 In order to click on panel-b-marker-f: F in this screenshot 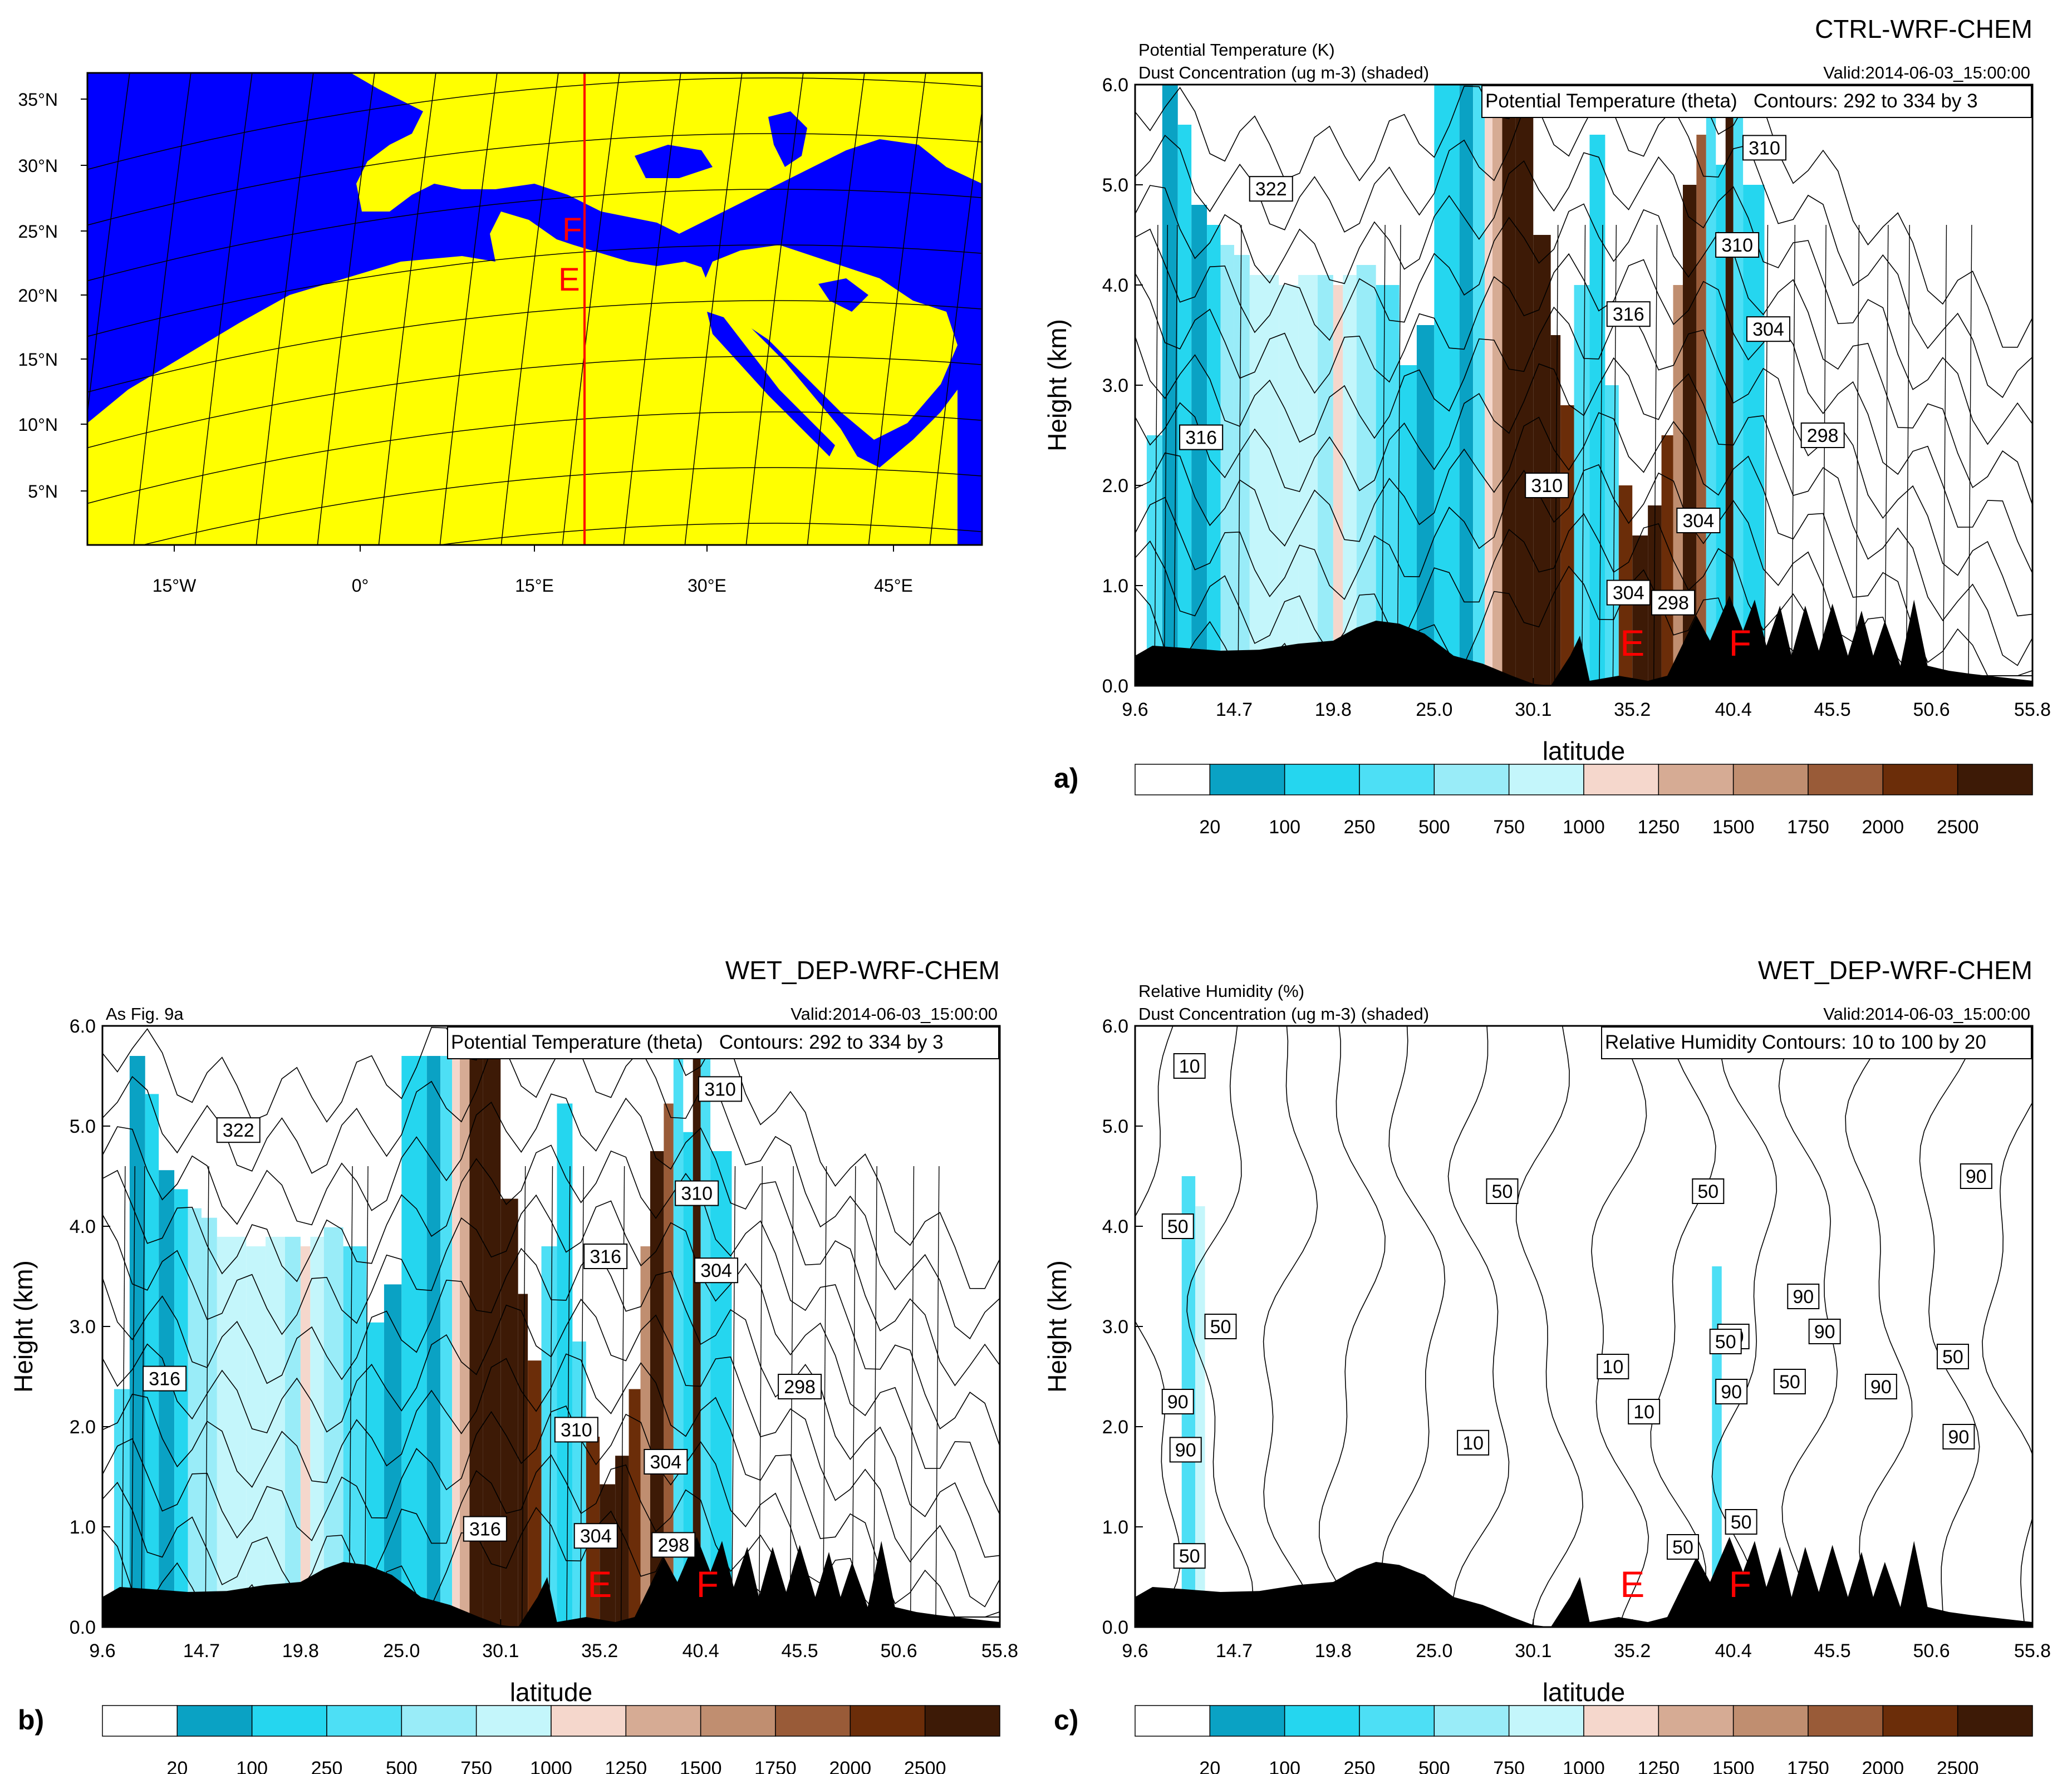, I will do `click(707, 1584)`.